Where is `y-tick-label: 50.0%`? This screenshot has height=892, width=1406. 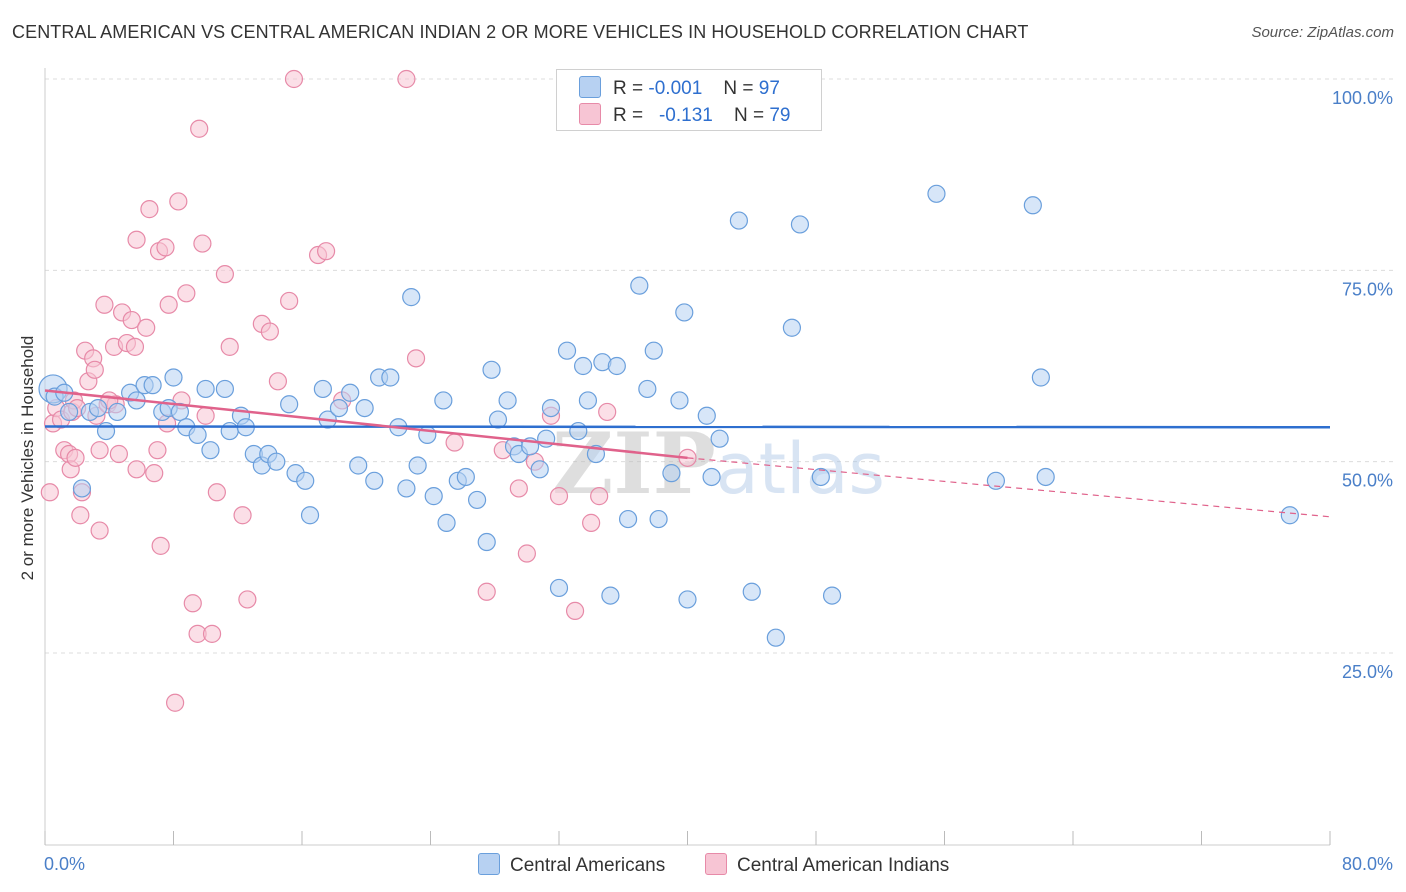
y-tick-label: 50.0% is located at coordinates (1367, 481).